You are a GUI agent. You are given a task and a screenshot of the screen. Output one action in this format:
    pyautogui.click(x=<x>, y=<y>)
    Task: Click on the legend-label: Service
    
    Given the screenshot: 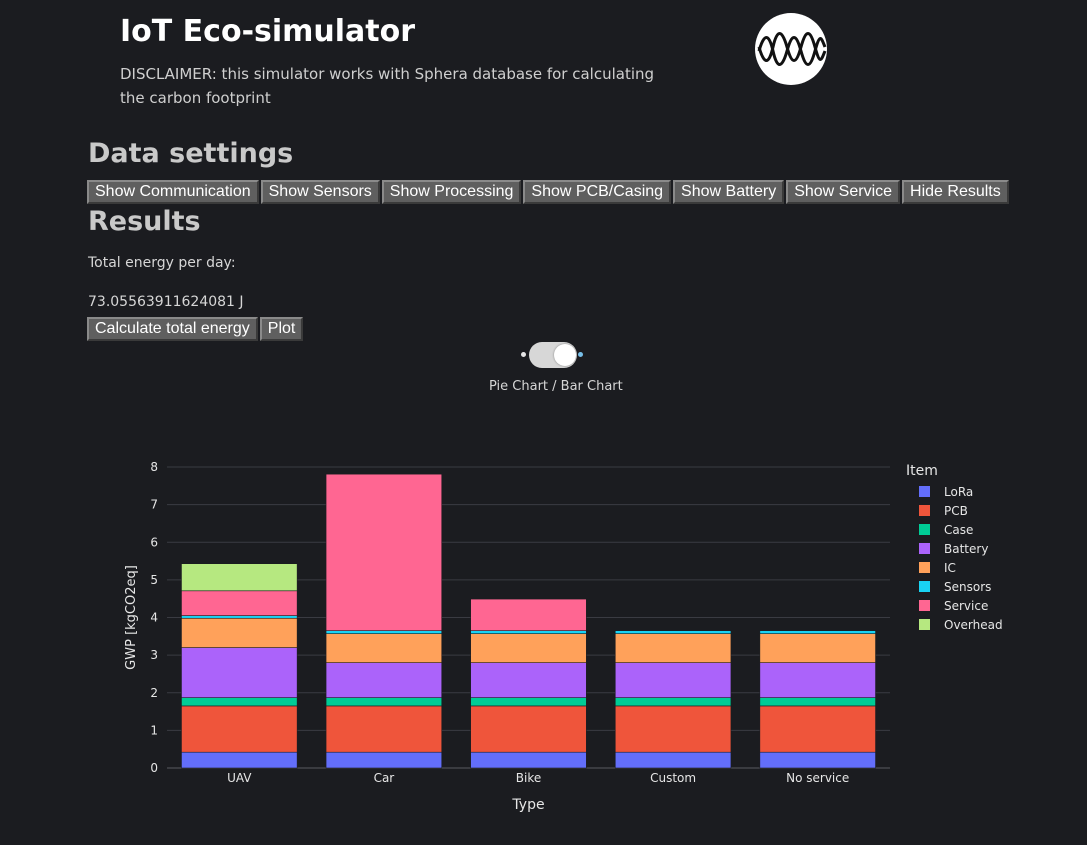 What is the action you would take?
    pyautogui.click(x=966, y=606)
    